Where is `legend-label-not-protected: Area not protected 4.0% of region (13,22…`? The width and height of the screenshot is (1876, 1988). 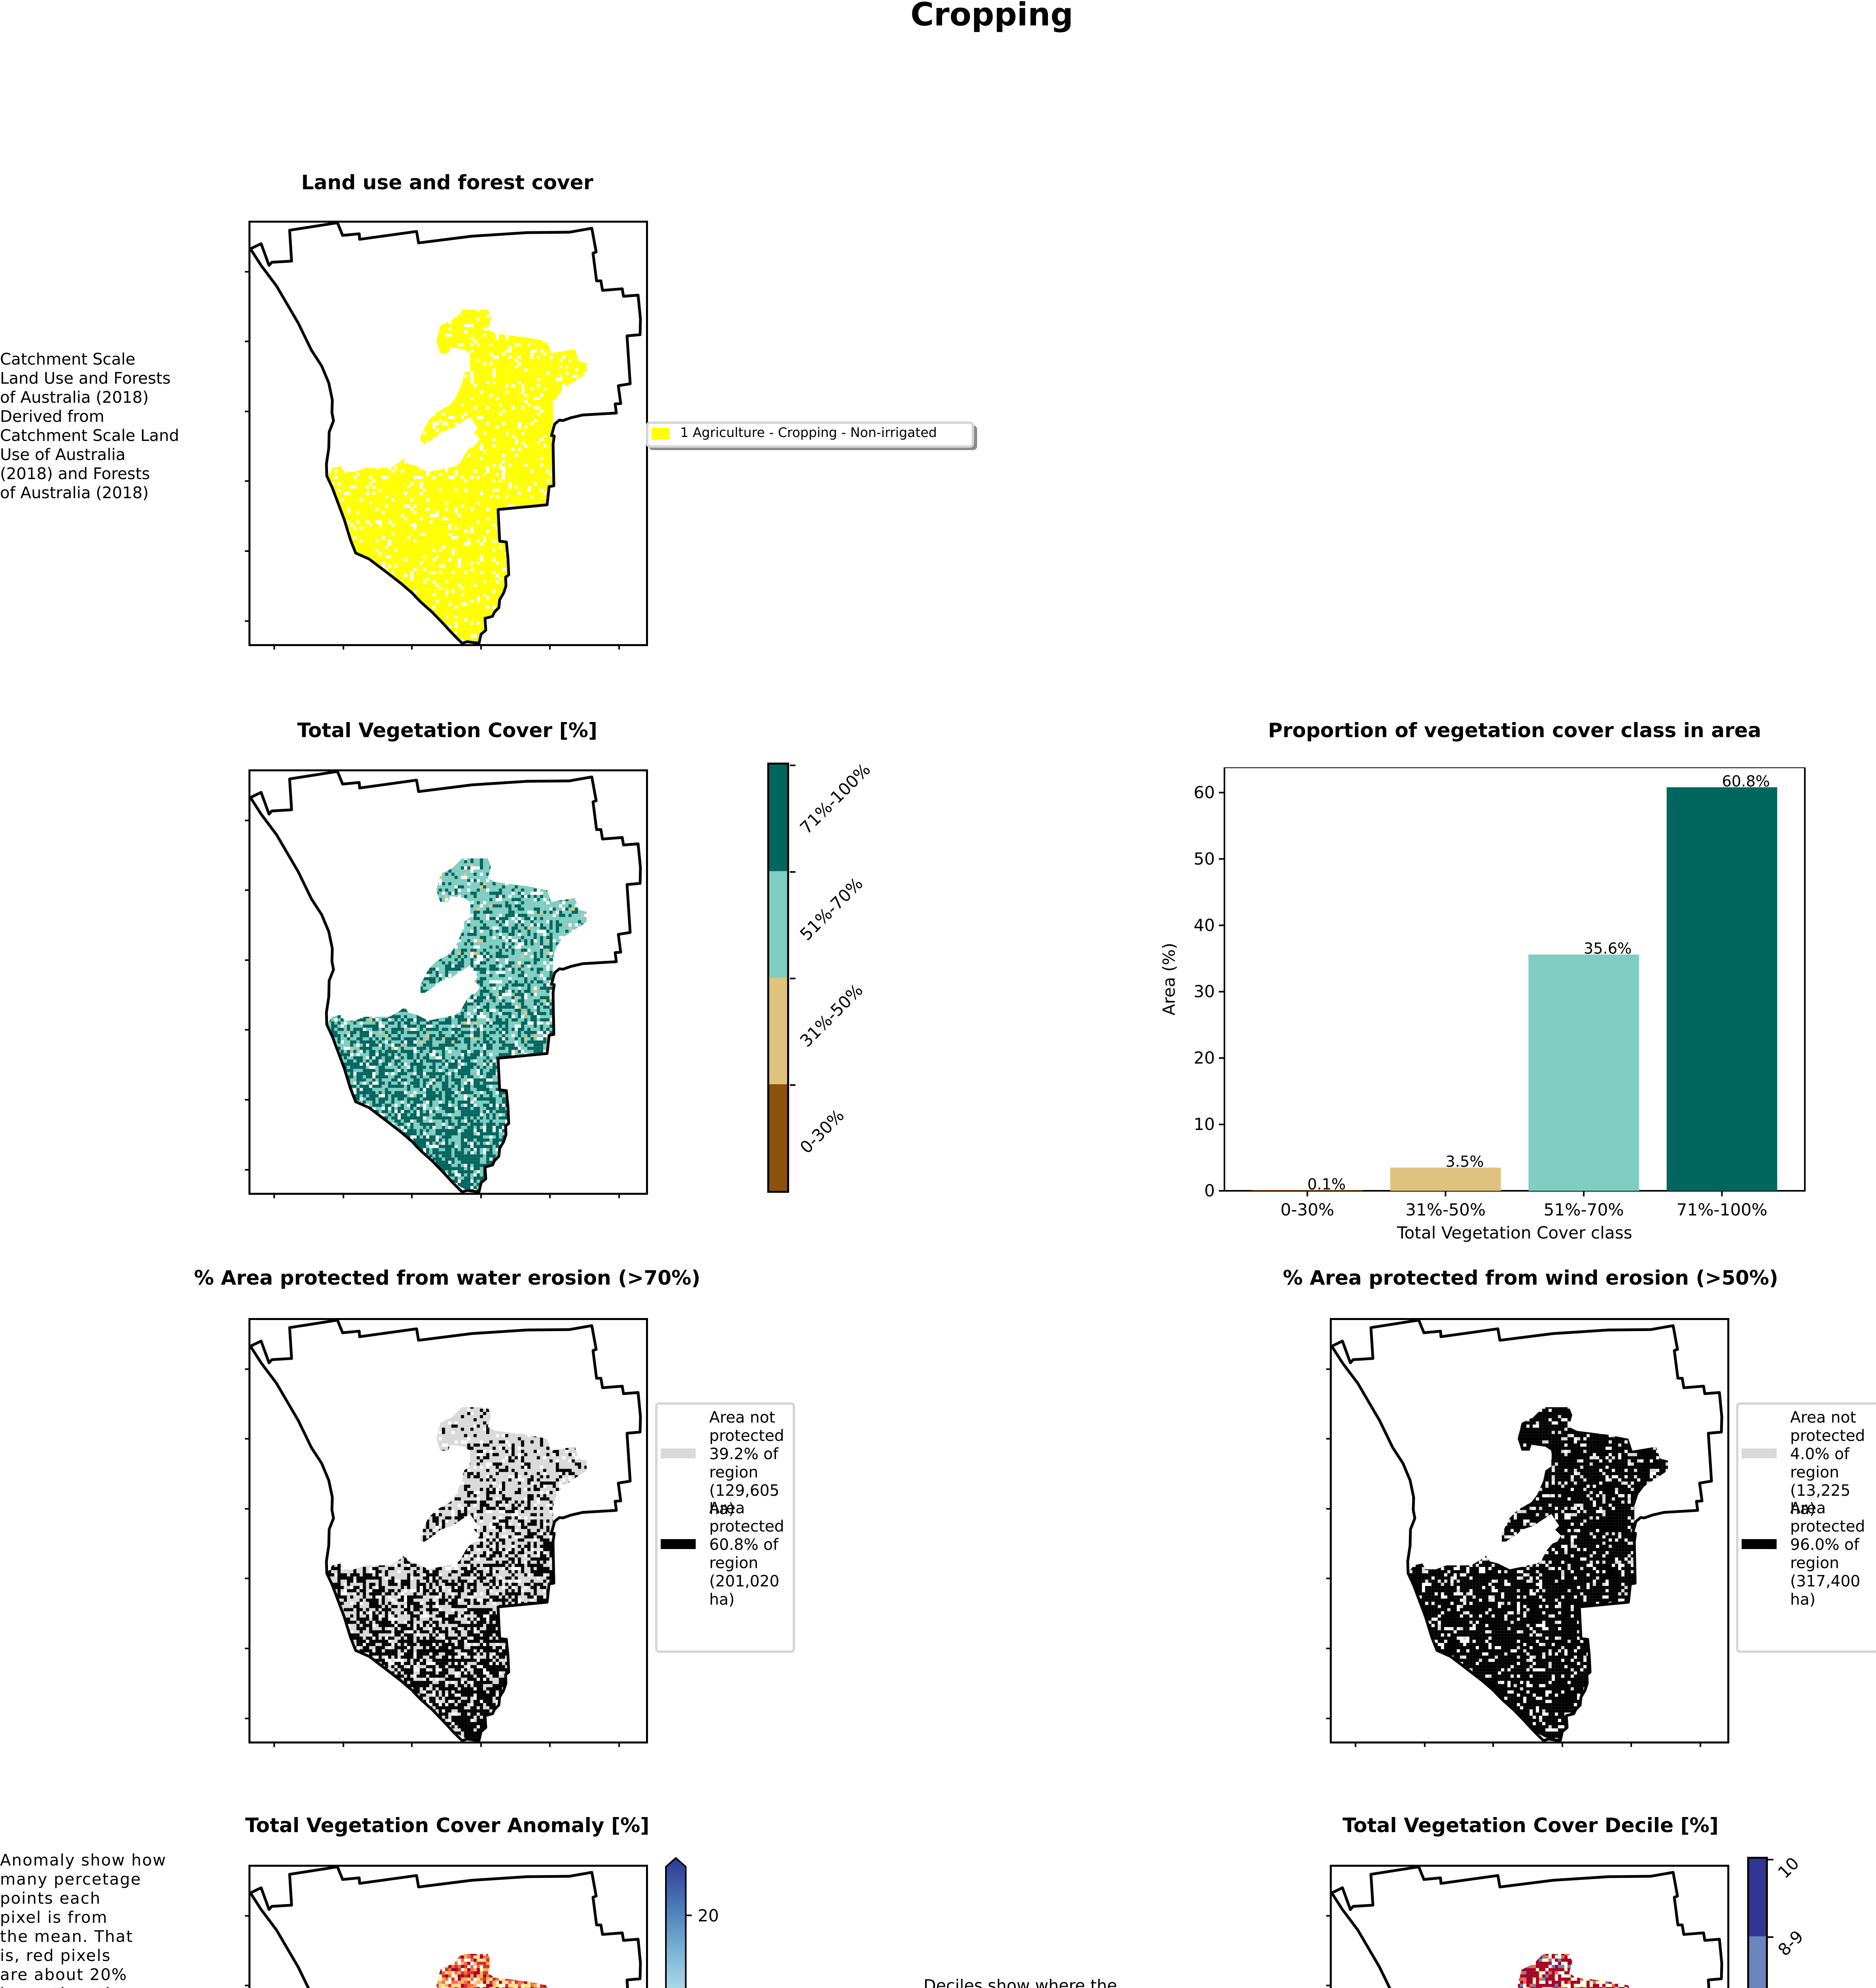
legend-label-not-protected: Area not protected 4.0% of region (13,22… is located at coordinates (1827, 1463).